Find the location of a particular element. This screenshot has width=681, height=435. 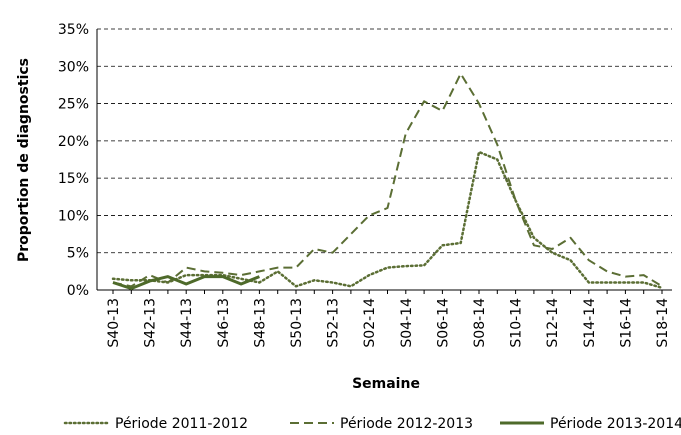

x-tick-label: S48-13 is located at coordinates (260, 323).